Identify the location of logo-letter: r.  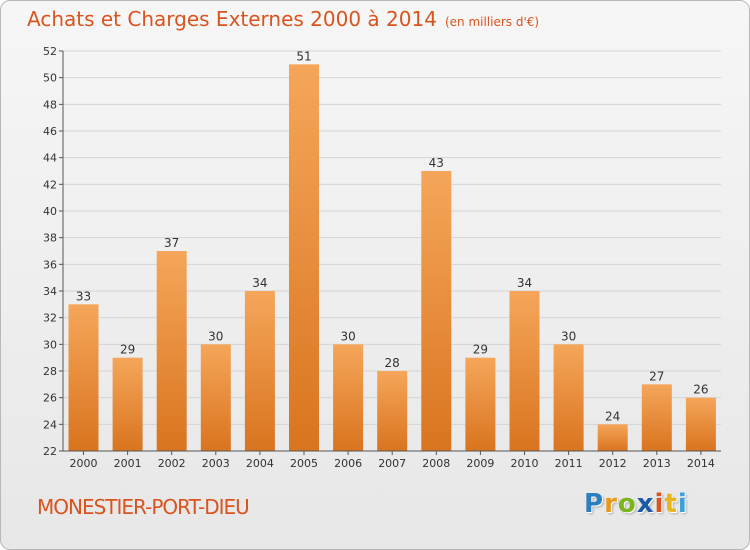
(611, 504).